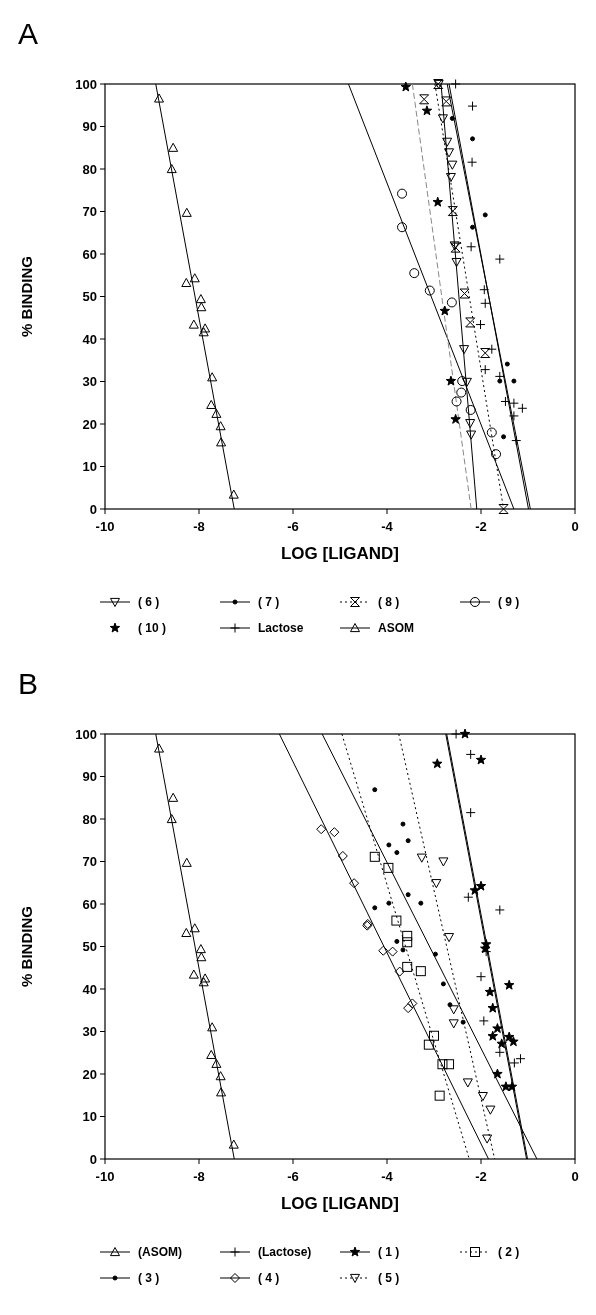 Image resolution: width=596 pixels, height=1315 pixels. I want to click on legend-label: ( 1 ), so click(389, 1252).